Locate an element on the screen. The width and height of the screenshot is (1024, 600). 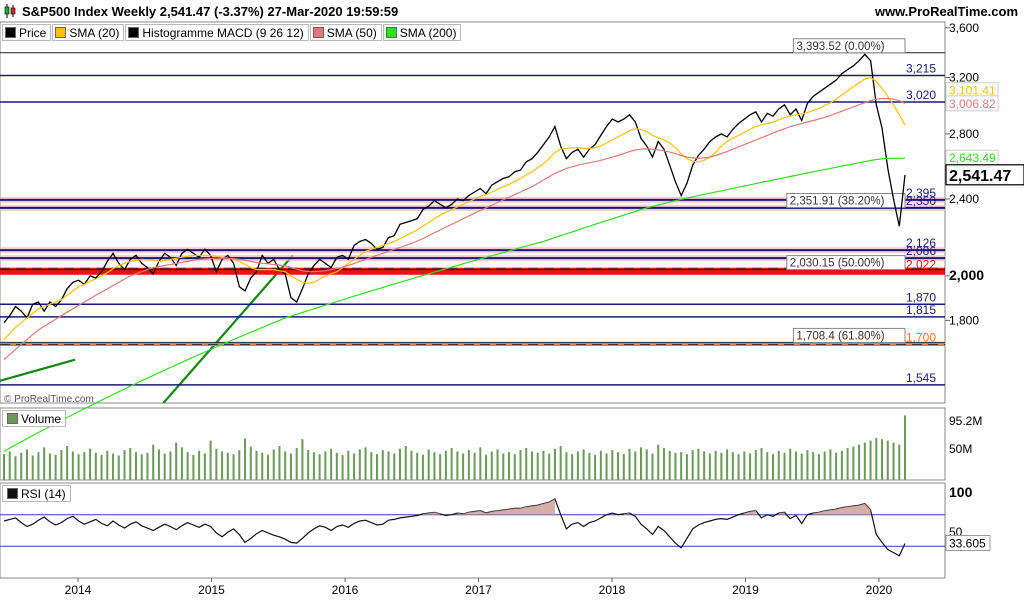
price-tick-label: 3,200 is located at coordinates (964, 78).